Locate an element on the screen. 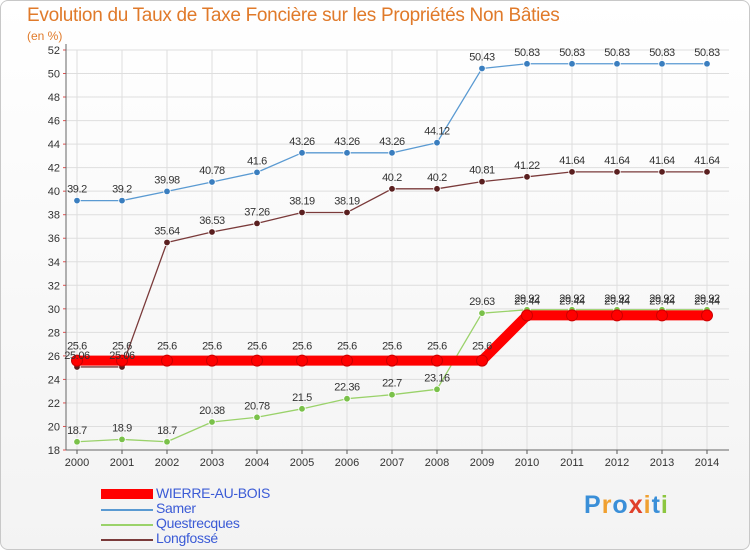 The image size is (750, 550). x-tick-label: 2011 is located at coordinates (572, 463).